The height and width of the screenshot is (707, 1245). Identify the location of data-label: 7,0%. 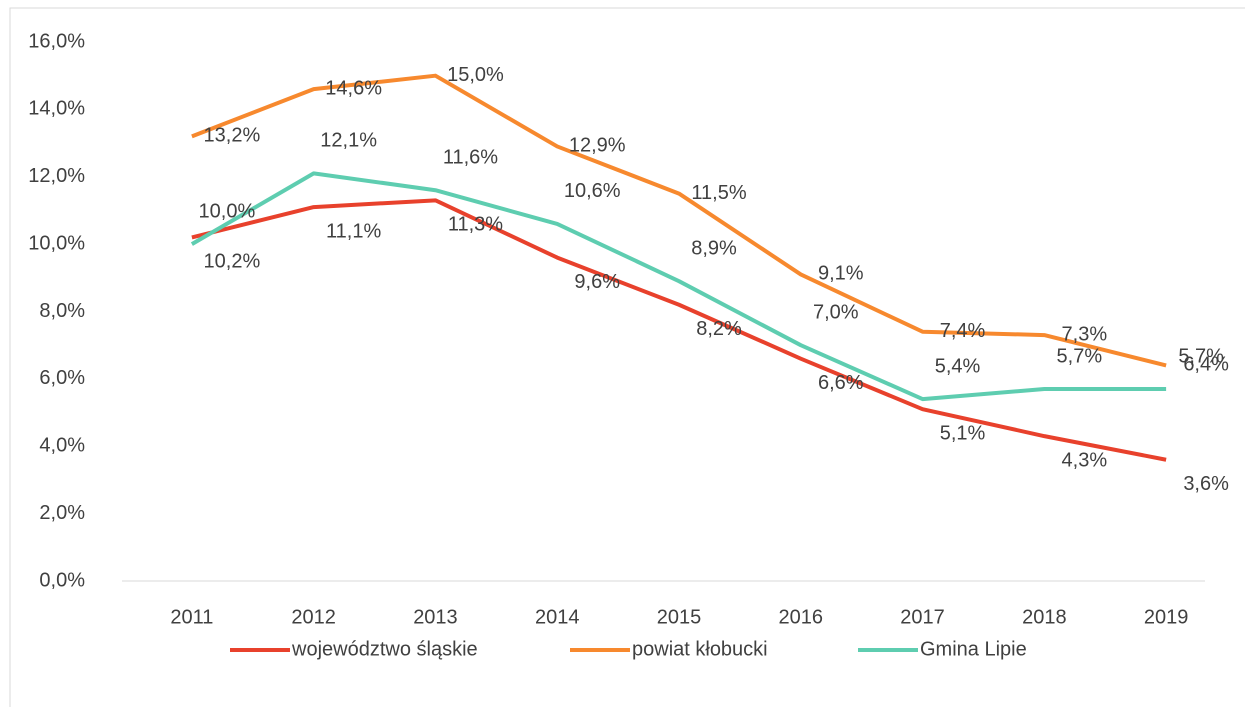
(836, 312).